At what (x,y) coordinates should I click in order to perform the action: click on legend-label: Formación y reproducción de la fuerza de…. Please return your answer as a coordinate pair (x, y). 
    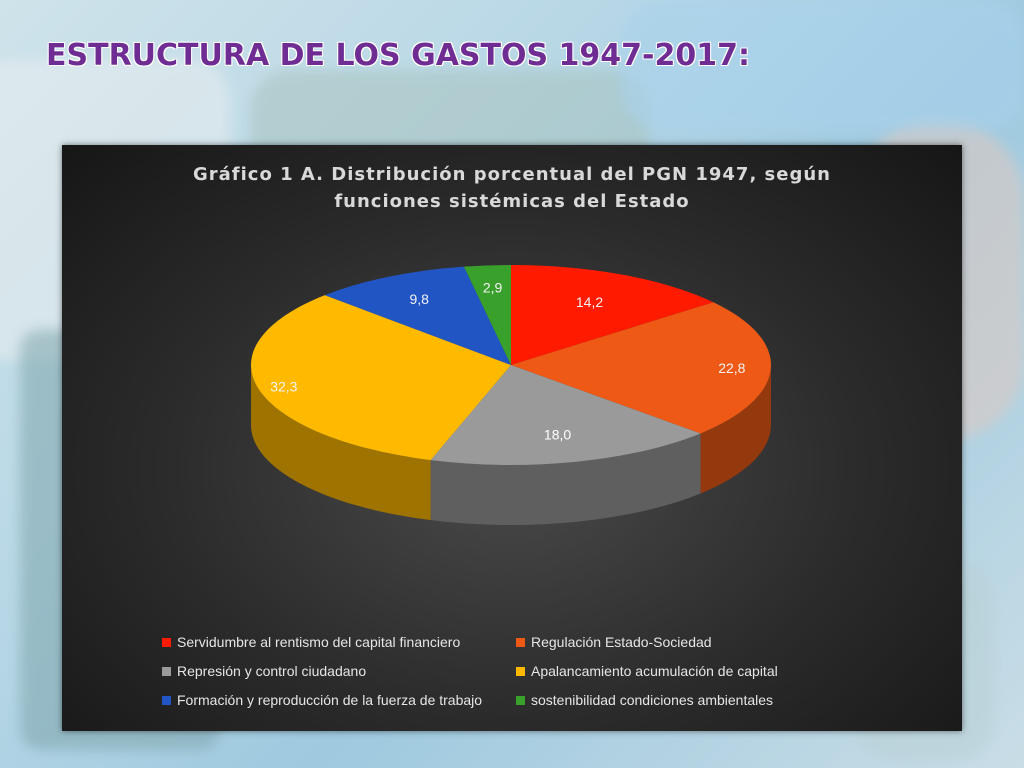
    Looking at the image, I should click on (330, 700).